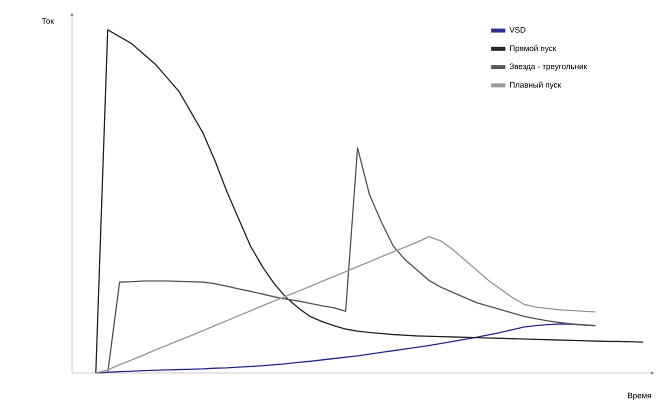  I want to click on legend-label: Прямой пуск, so click(533, 48).